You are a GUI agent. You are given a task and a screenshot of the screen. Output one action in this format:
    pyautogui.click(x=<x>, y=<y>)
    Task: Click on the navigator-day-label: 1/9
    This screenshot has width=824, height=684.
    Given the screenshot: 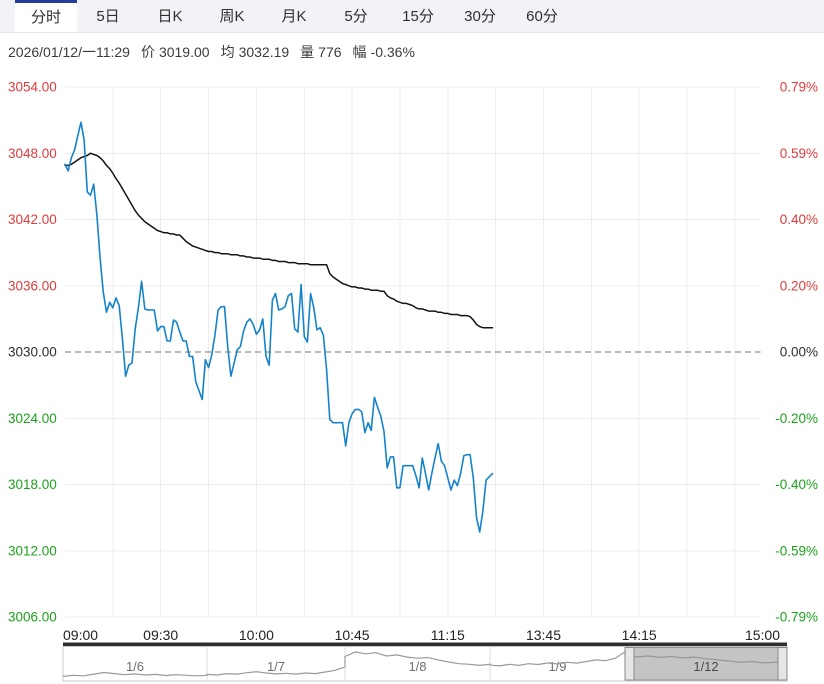 What is the action you would take?
    pyautogui.click(x=557, y=666)
    